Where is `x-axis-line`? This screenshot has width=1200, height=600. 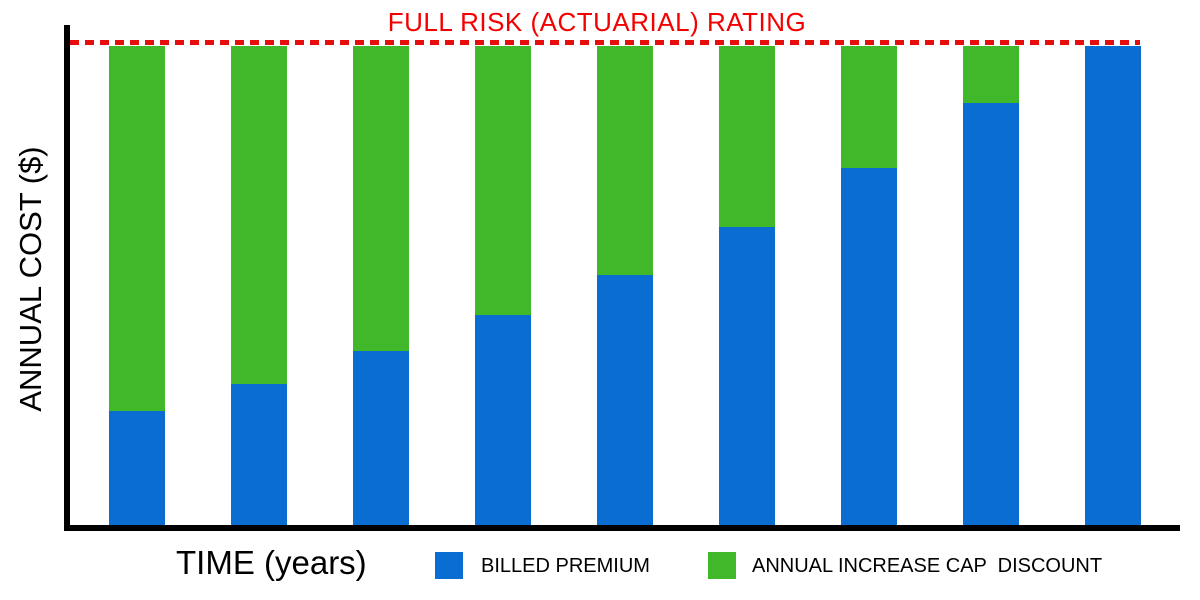
x-axis-line is located at coordinates (622, 528).